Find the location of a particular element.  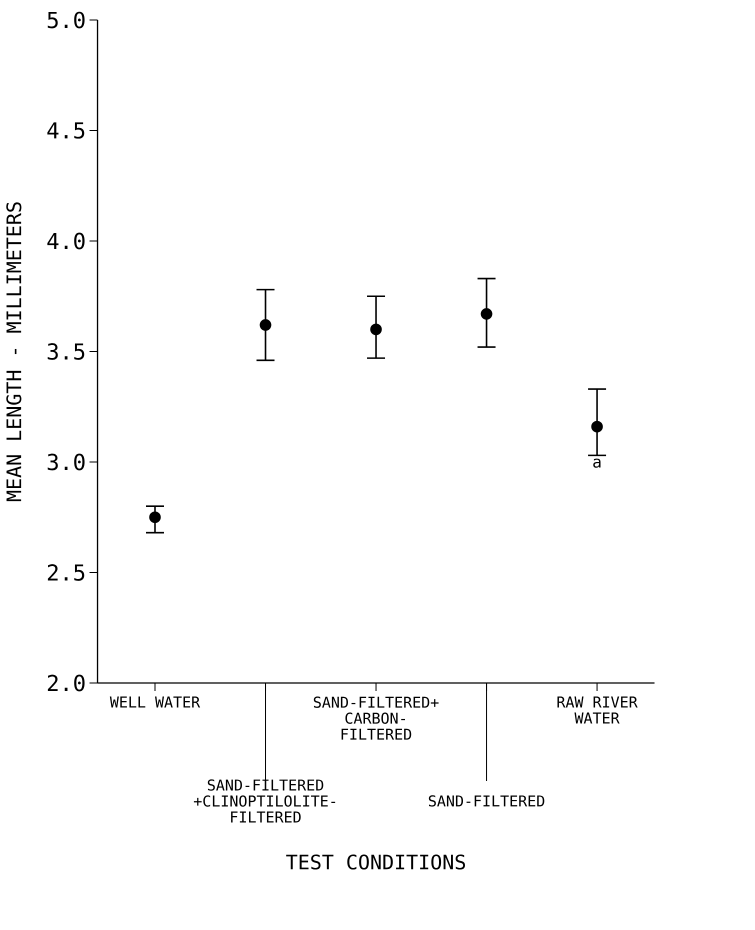

y-tick-label: 2.0 is located at coordinates (66, 683).